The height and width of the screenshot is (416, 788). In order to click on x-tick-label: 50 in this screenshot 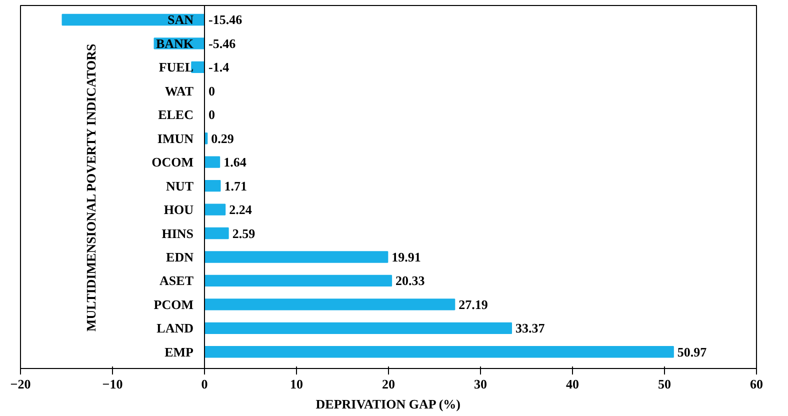, I will do `click(664, 384)`.